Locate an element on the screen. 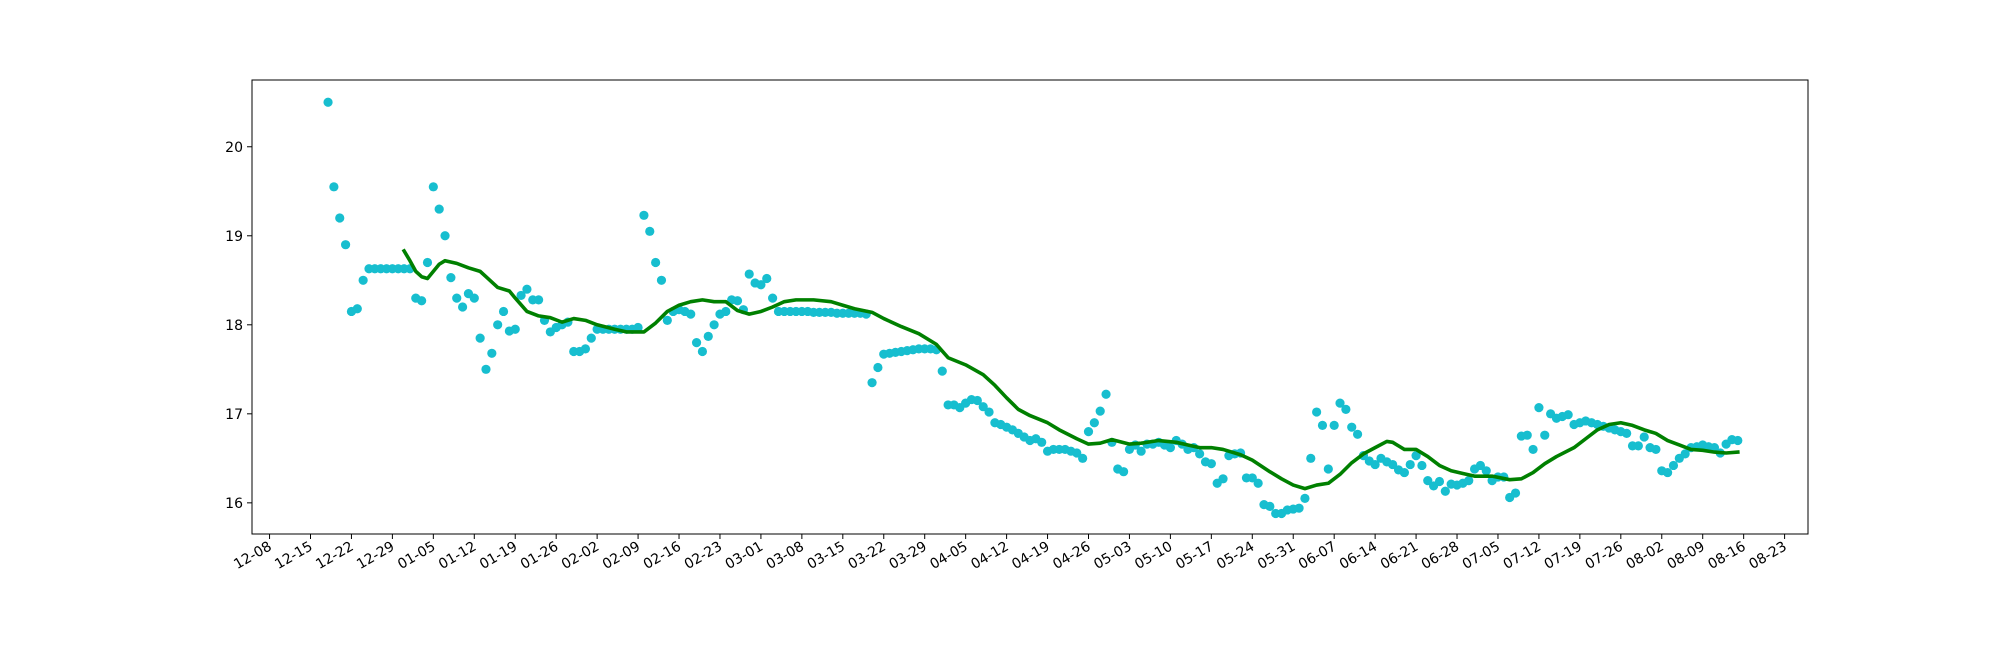 This screenshot has width=2008, height=669. y-axis: 16 17 18 19 20 is located at coordinates (238, 326).